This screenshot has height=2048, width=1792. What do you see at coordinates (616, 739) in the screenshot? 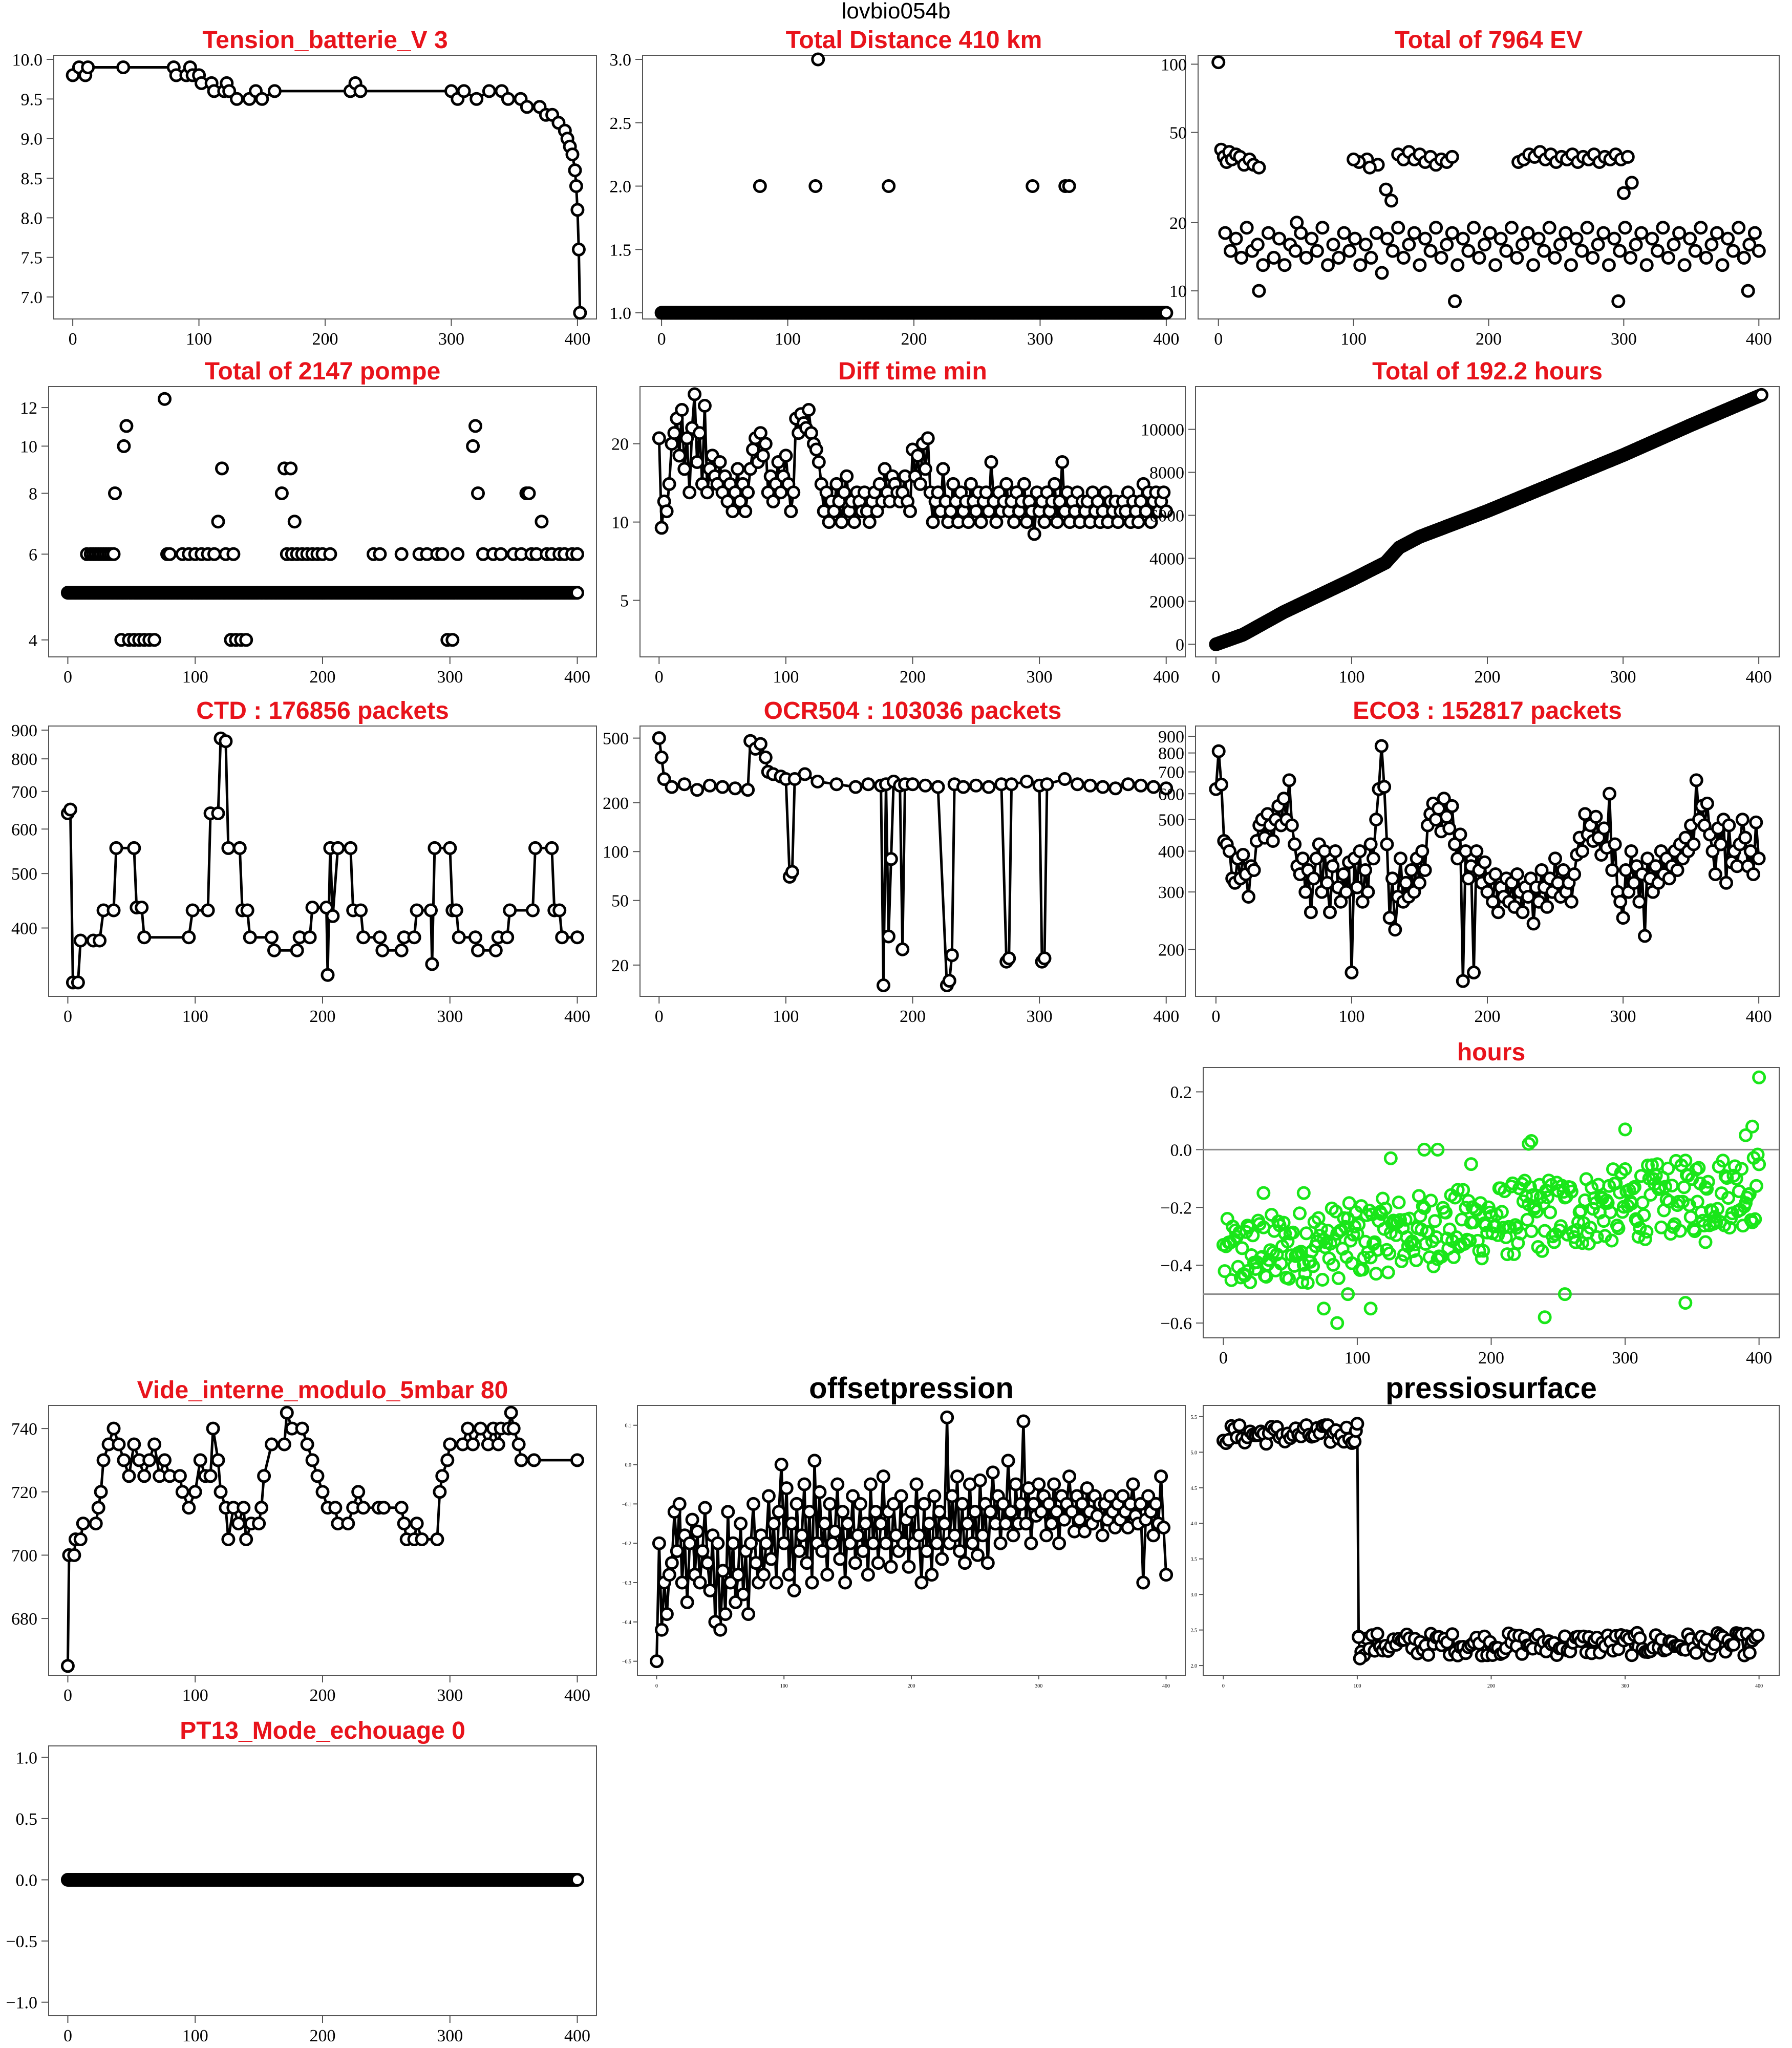
I see `y-tick-label: 500` at bounding box center [616, 739].